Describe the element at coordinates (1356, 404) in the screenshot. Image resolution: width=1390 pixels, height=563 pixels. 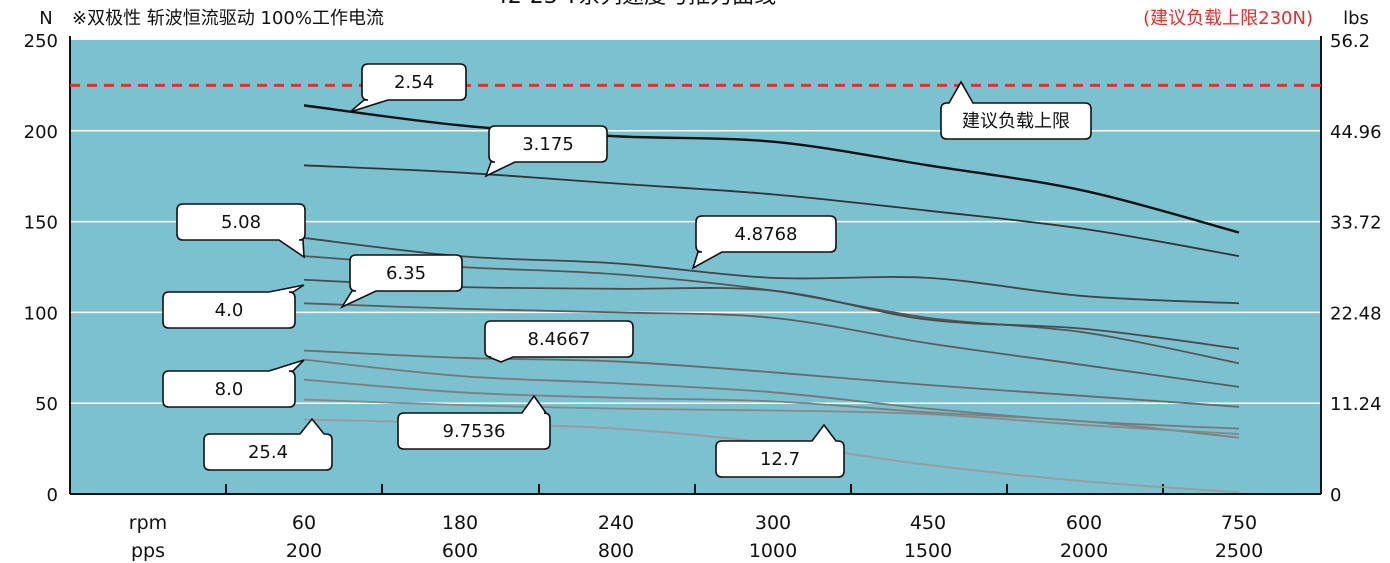
I see `y-tick-label-right: 11.24` at that location.